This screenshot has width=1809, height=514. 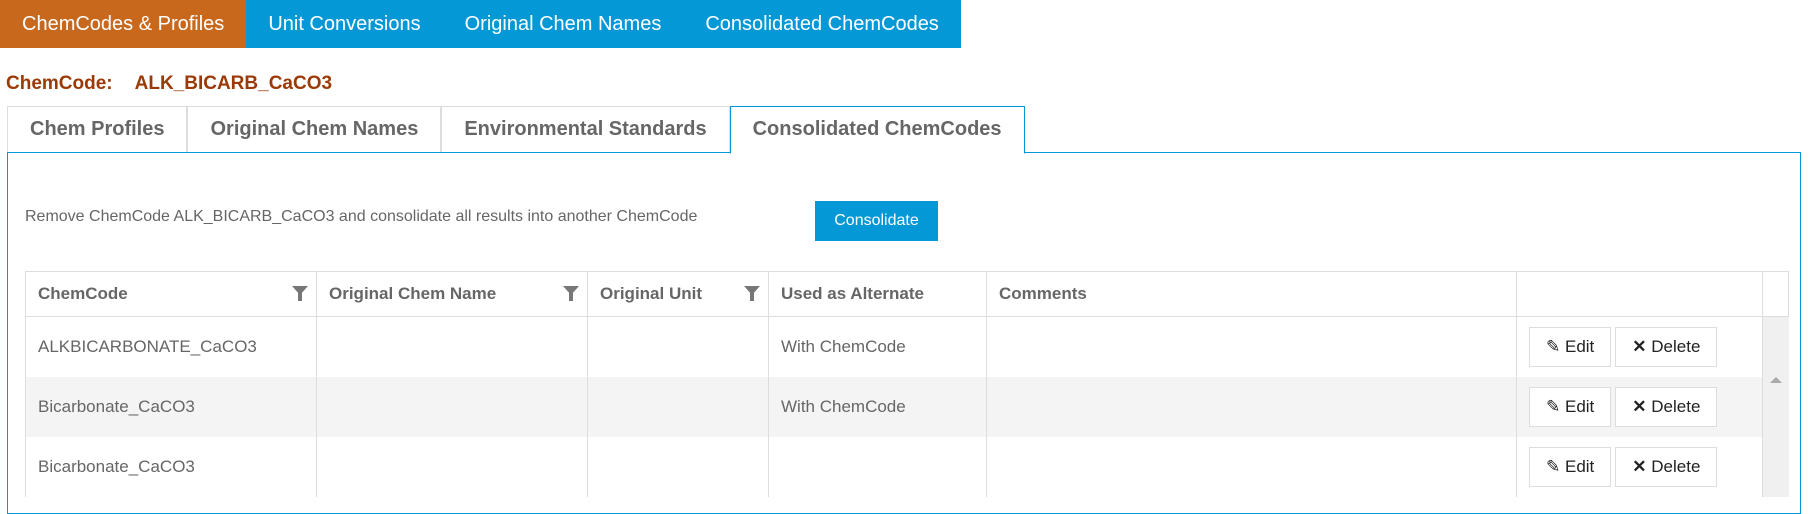 What do you see at coordinates (877, 294) in the screenshot?
I see `col-used-as-alternate: Used as Alternate` at bounding box center [877, 294].